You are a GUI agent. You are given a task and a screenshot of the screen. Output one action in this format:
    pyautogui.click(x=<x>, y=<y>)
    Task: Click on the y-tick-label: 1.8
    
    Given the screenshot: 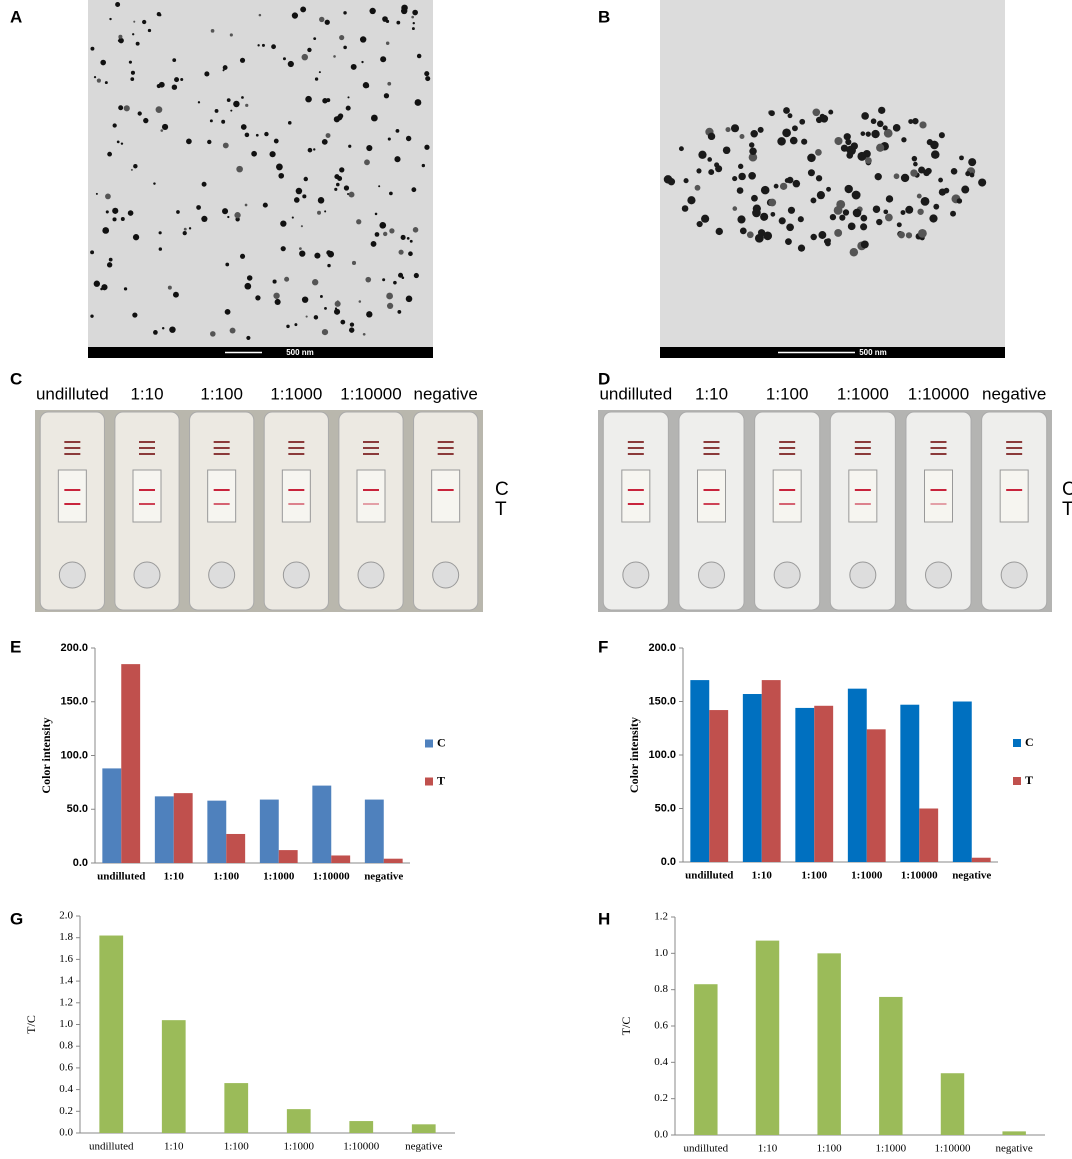 What is the action you would take?
    pyautogui.click(x=66, y=937)
    